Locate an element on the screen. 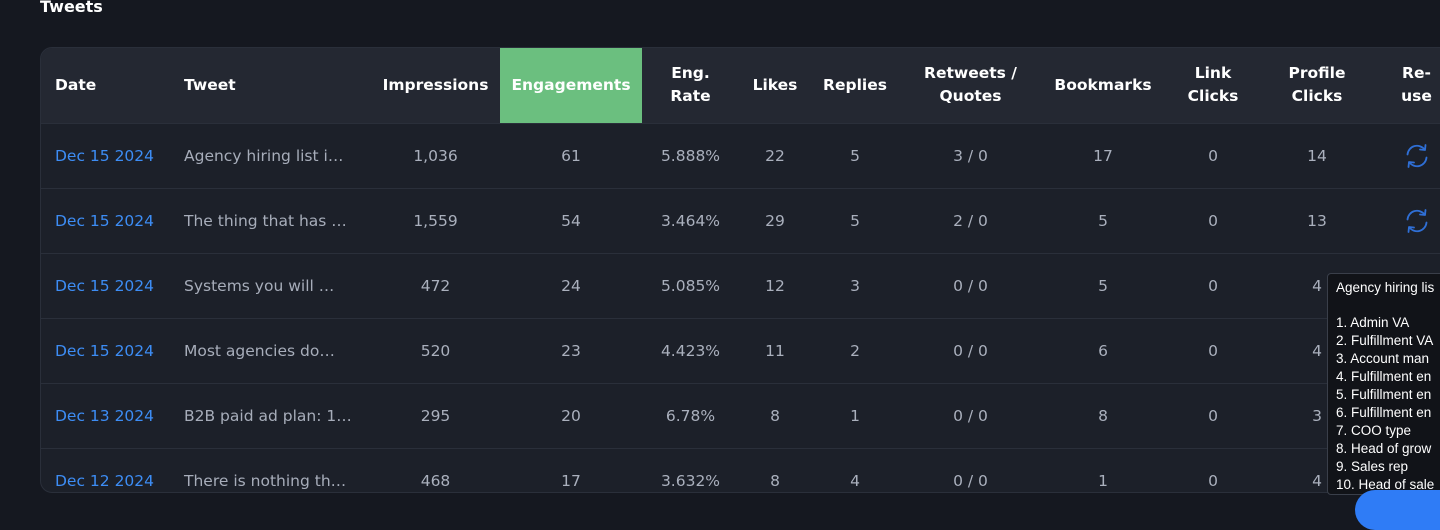 This screenshot has height=530, width=1440. floating-action-button is located at coordinates (1397, 510).